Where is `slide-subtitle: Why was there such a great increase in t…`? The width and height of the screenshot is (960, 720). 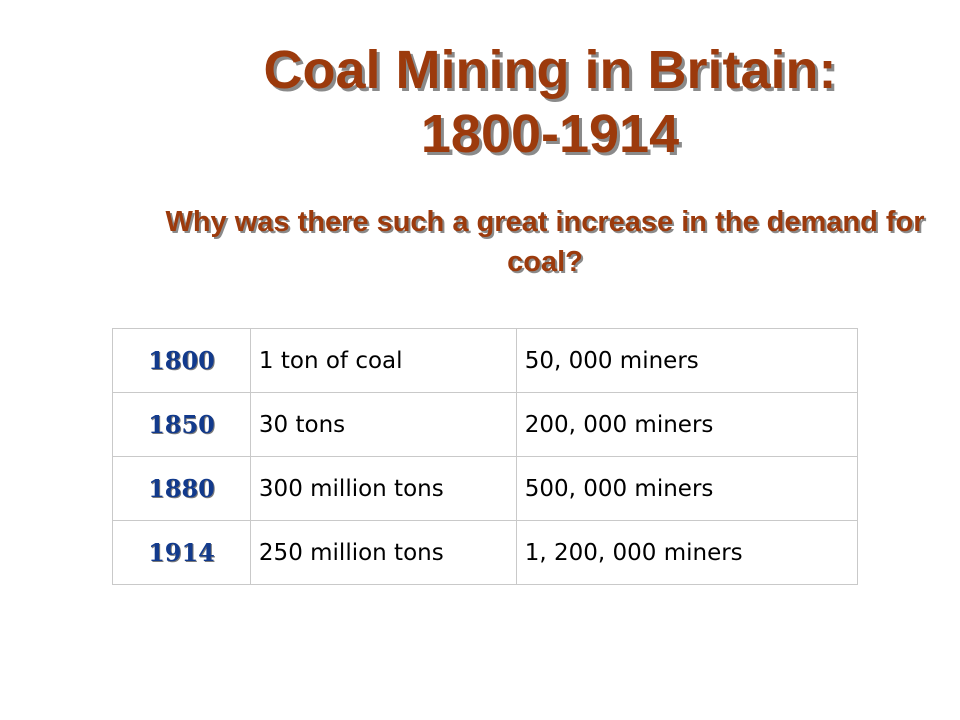 slide-subtitle: Why was there such a great increase in t… is located at coordinates (545, 242).